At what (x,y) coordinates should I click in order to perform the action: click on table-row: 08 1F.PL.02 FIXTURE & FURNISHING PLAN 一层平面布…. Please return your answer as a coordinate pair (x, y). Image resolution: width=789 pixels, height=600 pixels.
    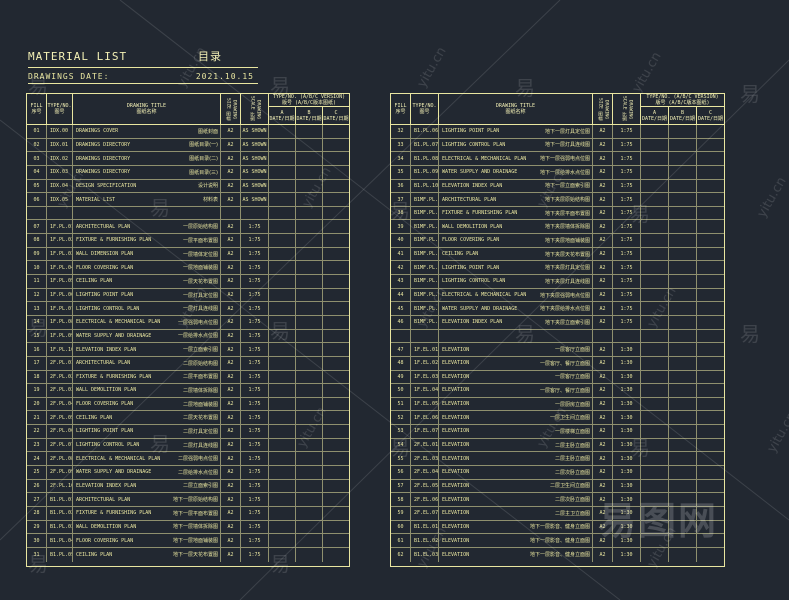
    Looking at the image, I should click on (188, 241).